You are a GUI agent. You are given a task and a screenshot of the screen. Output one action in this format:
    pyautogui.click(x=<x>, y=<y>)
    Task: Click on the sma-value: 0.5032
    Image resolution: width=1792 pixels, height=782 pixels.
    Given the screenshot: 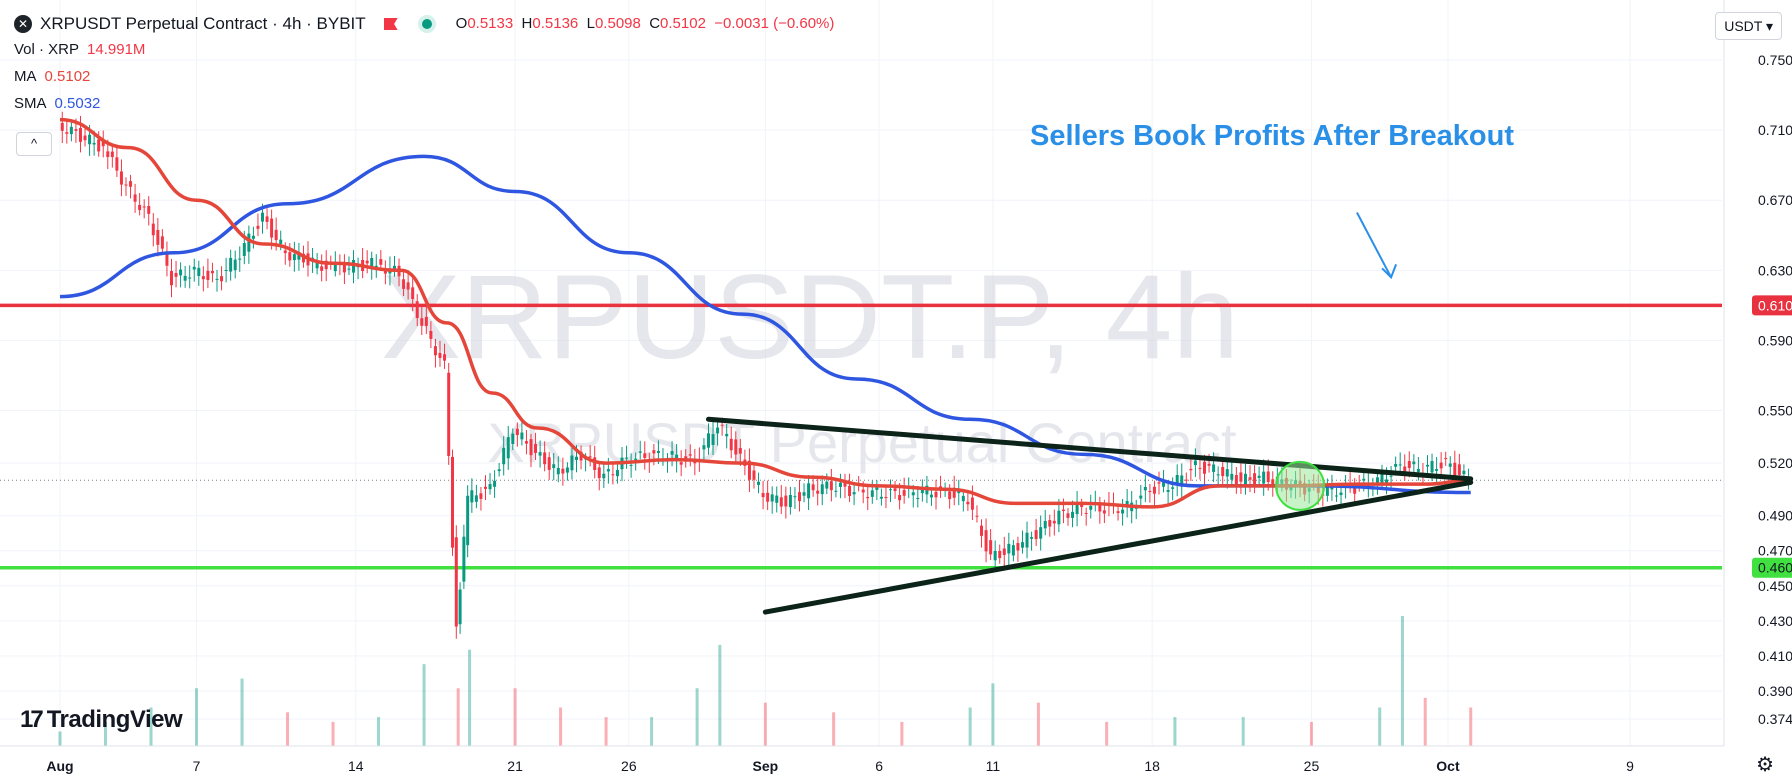 What is the action you would take?
    pyautogui.click(x=77, y=103)
    